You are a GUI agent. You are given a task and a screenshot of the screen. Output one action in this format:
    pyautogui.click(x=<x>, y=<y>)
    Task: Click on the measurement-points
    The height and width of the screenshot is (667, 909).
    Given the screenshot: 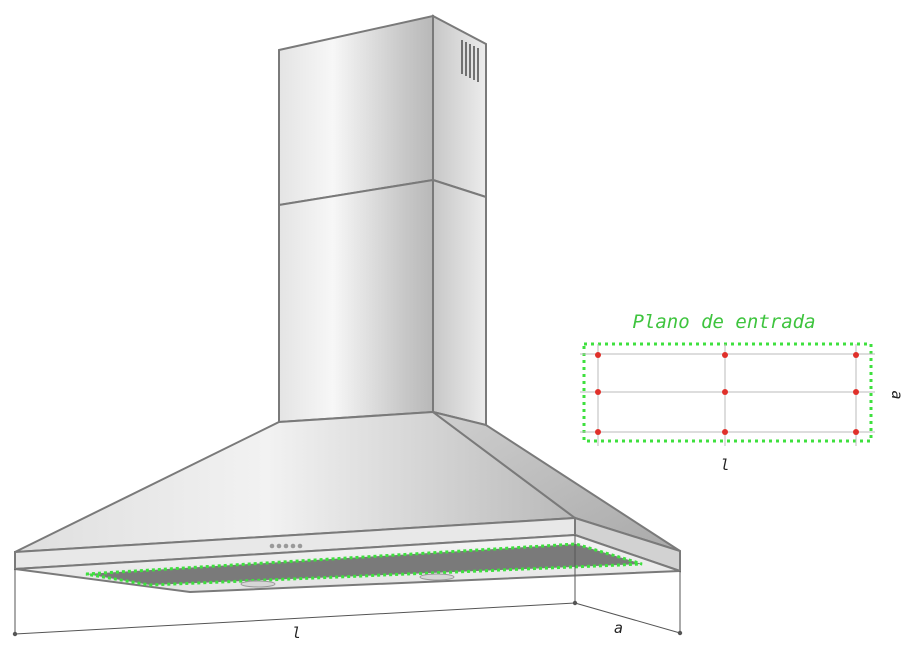 What is the action you would take?
    pyautogui.click(x=727, y=393)
    